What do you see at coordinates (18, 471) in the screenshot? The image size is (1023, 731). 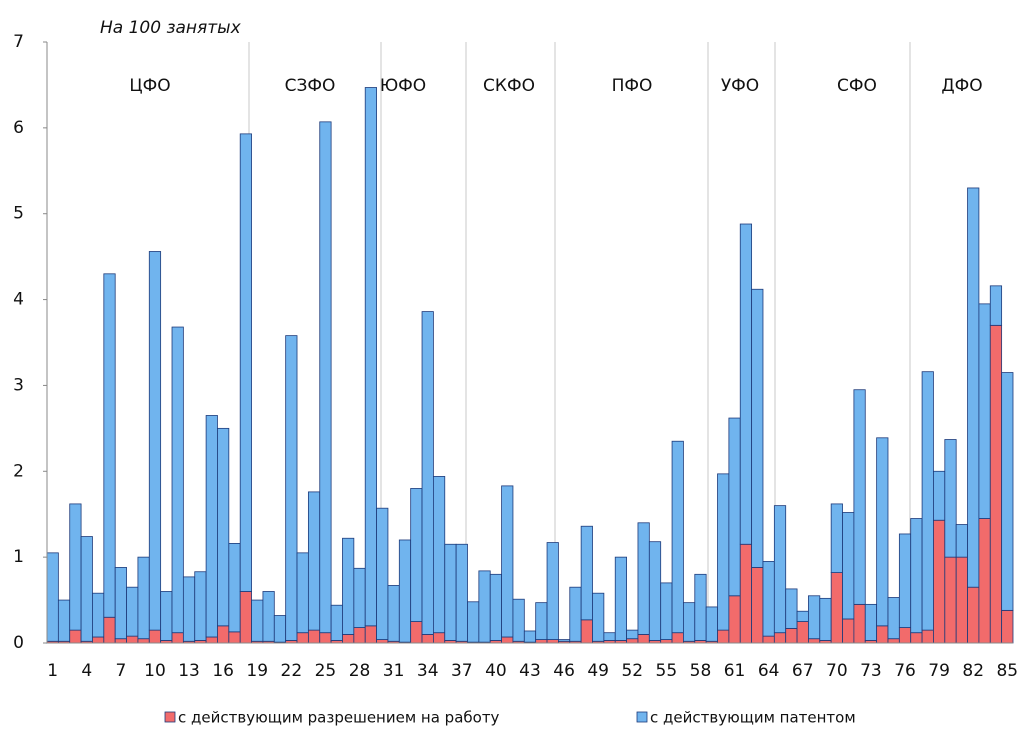 I see `y-tick-label: 2` at bounding box center [18, 471].